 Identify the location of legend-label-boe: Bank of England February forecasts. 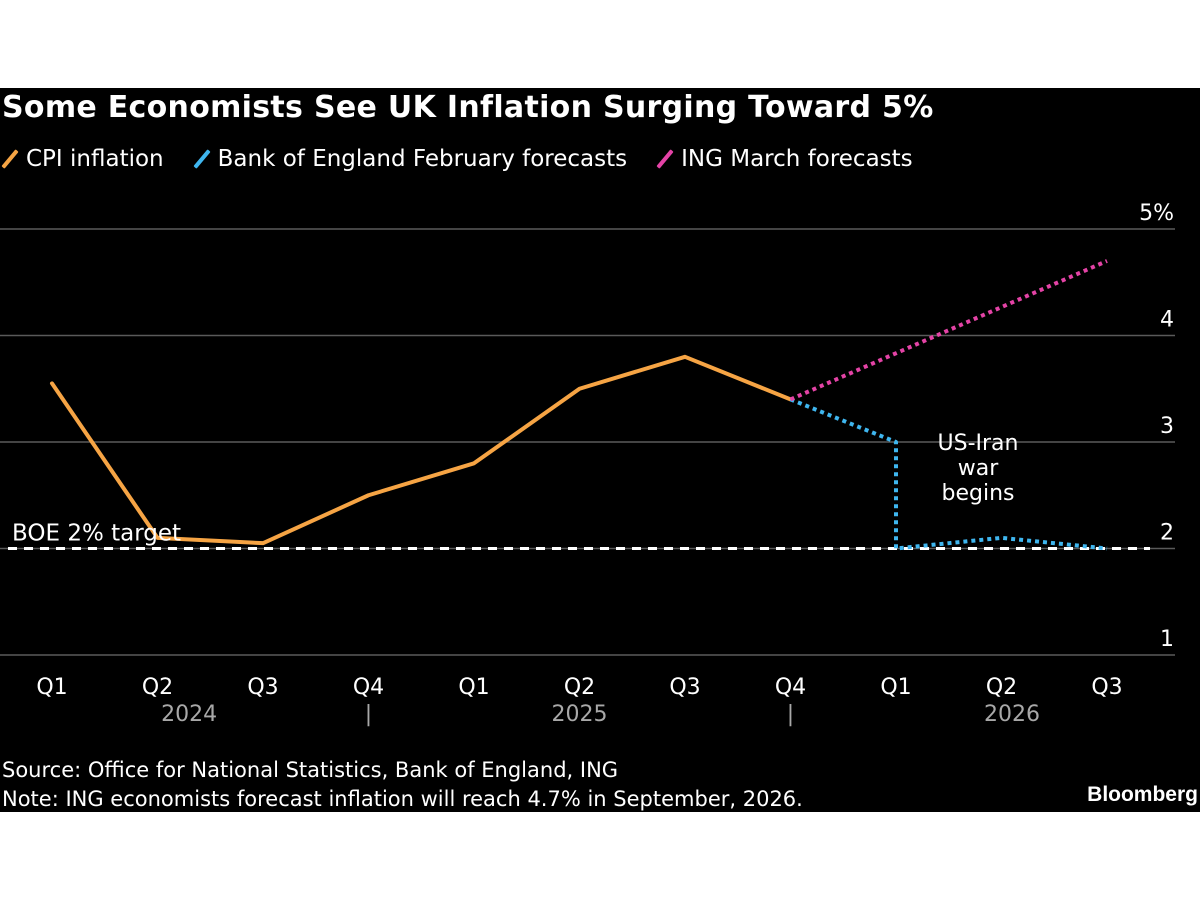
(422, 159).